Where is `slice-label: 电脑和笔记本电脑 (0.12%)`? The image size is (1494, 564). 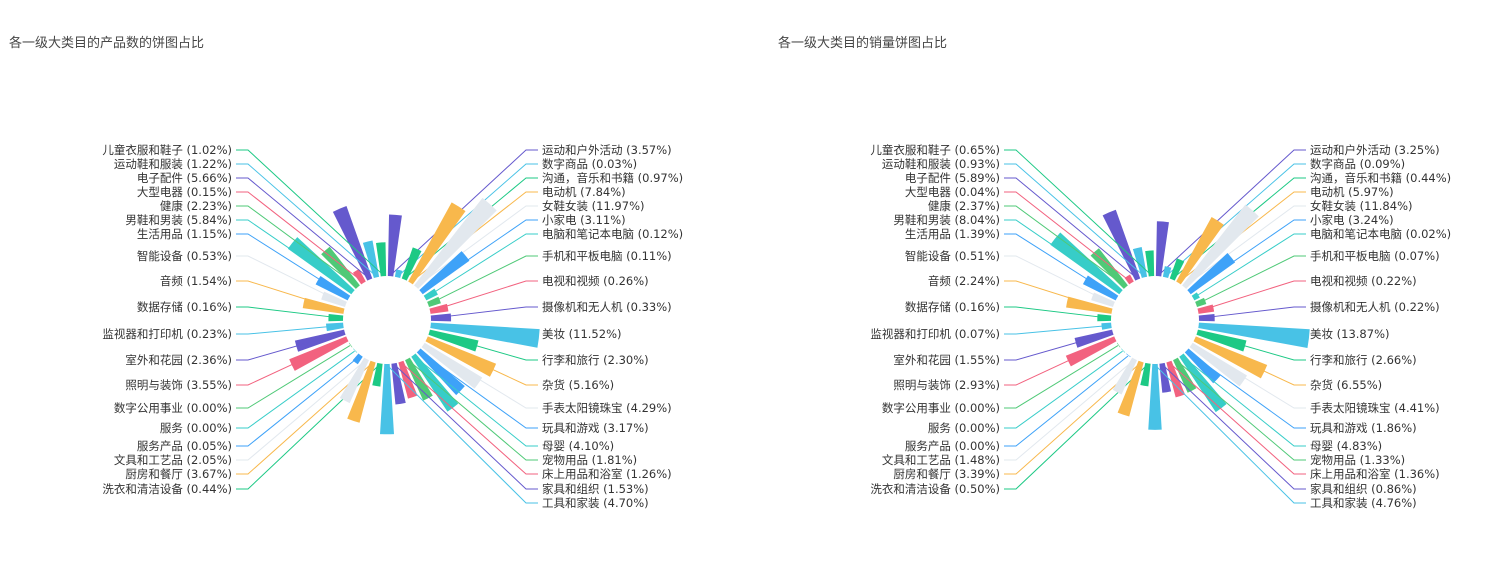 slice-label: 电脑和笔记本电脑 (0.12%) is located at coordinates (612, 234).